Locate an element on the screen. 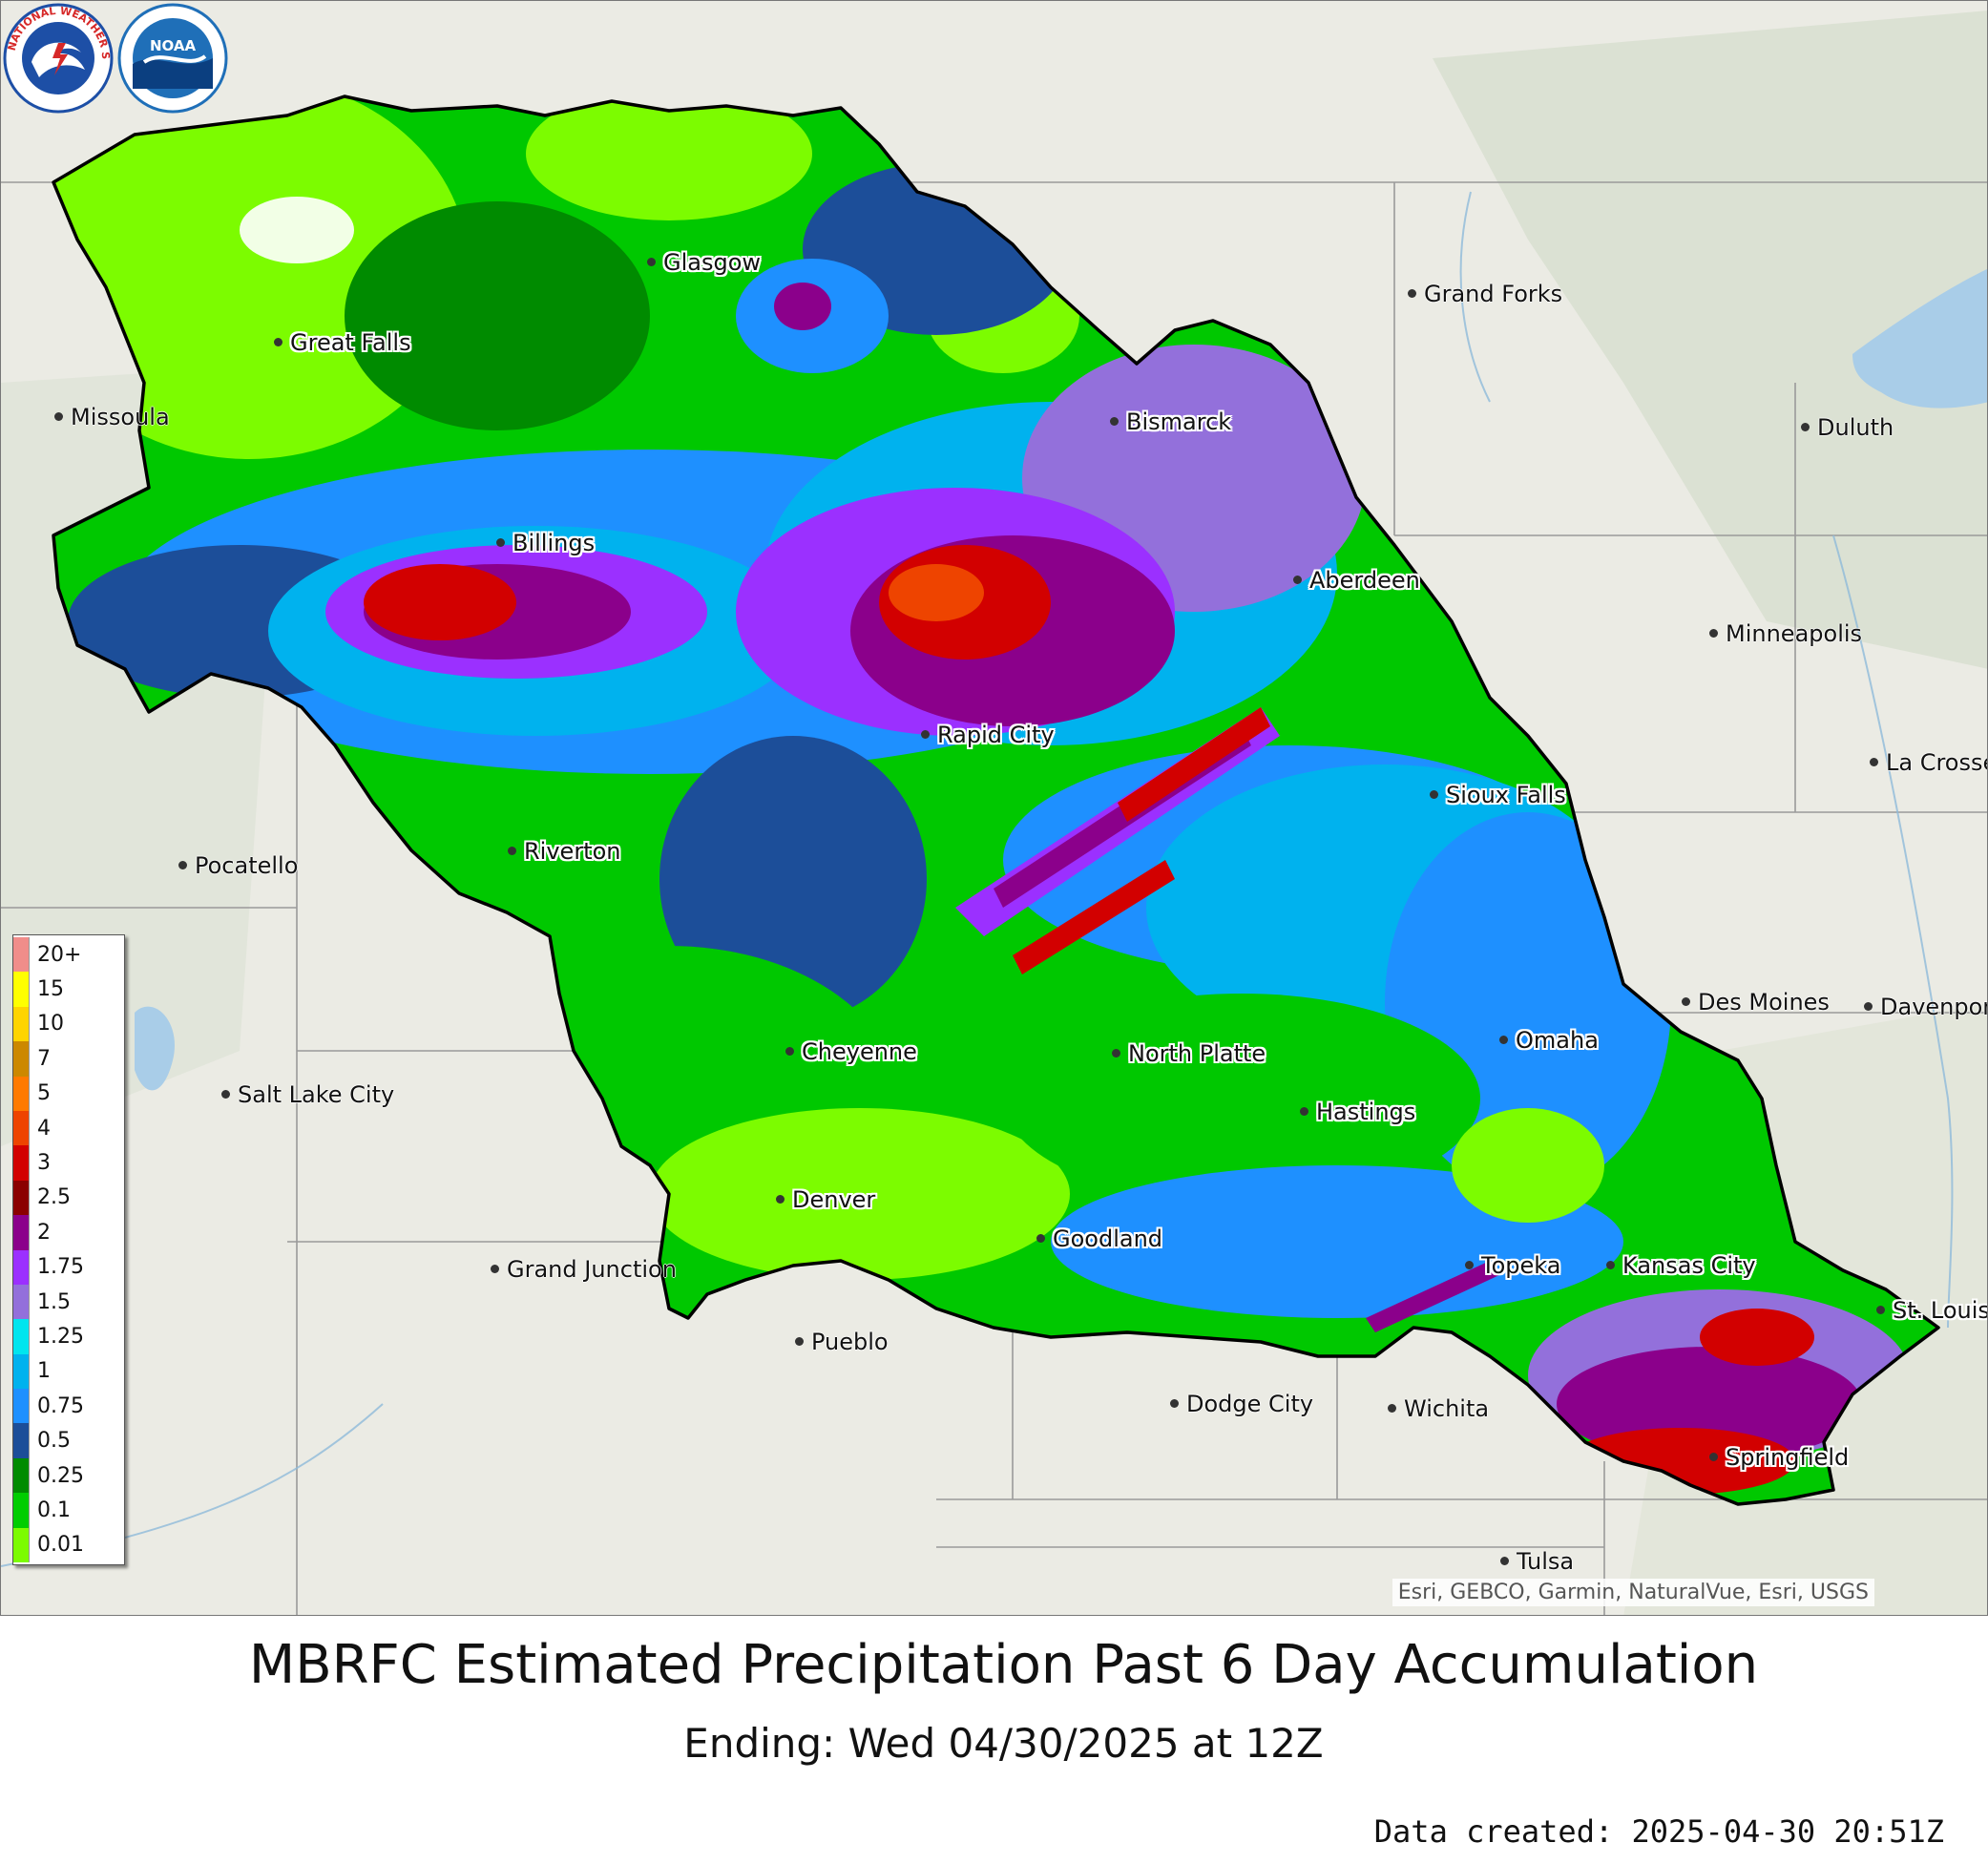 The width and height of the screenshot is (1988, 1864). city-label: North Platte is located at coordinates (1197, 1053).